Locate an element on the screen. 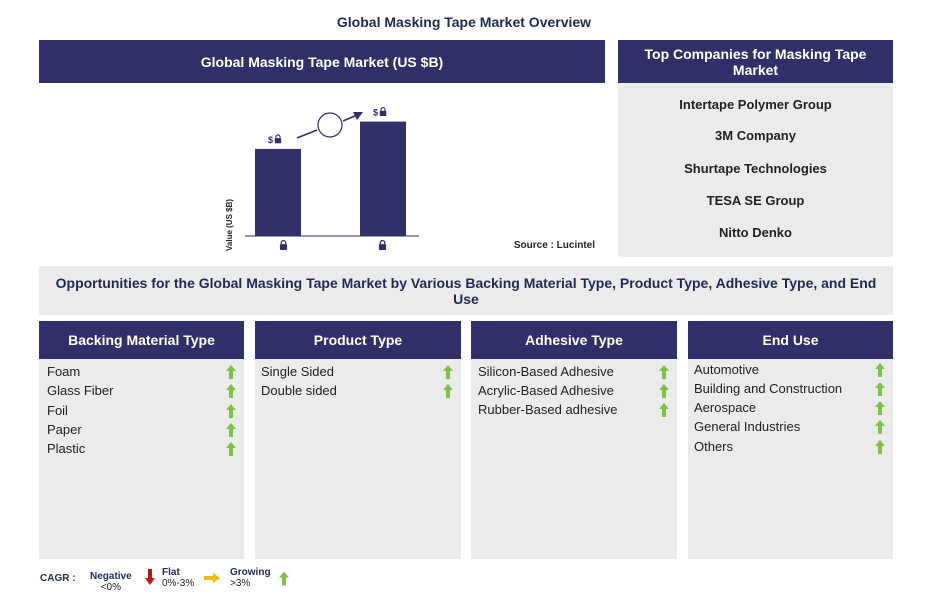 This screenshot has height=601, width=928. arrow-head-icon is located at coordinates (358, 116).